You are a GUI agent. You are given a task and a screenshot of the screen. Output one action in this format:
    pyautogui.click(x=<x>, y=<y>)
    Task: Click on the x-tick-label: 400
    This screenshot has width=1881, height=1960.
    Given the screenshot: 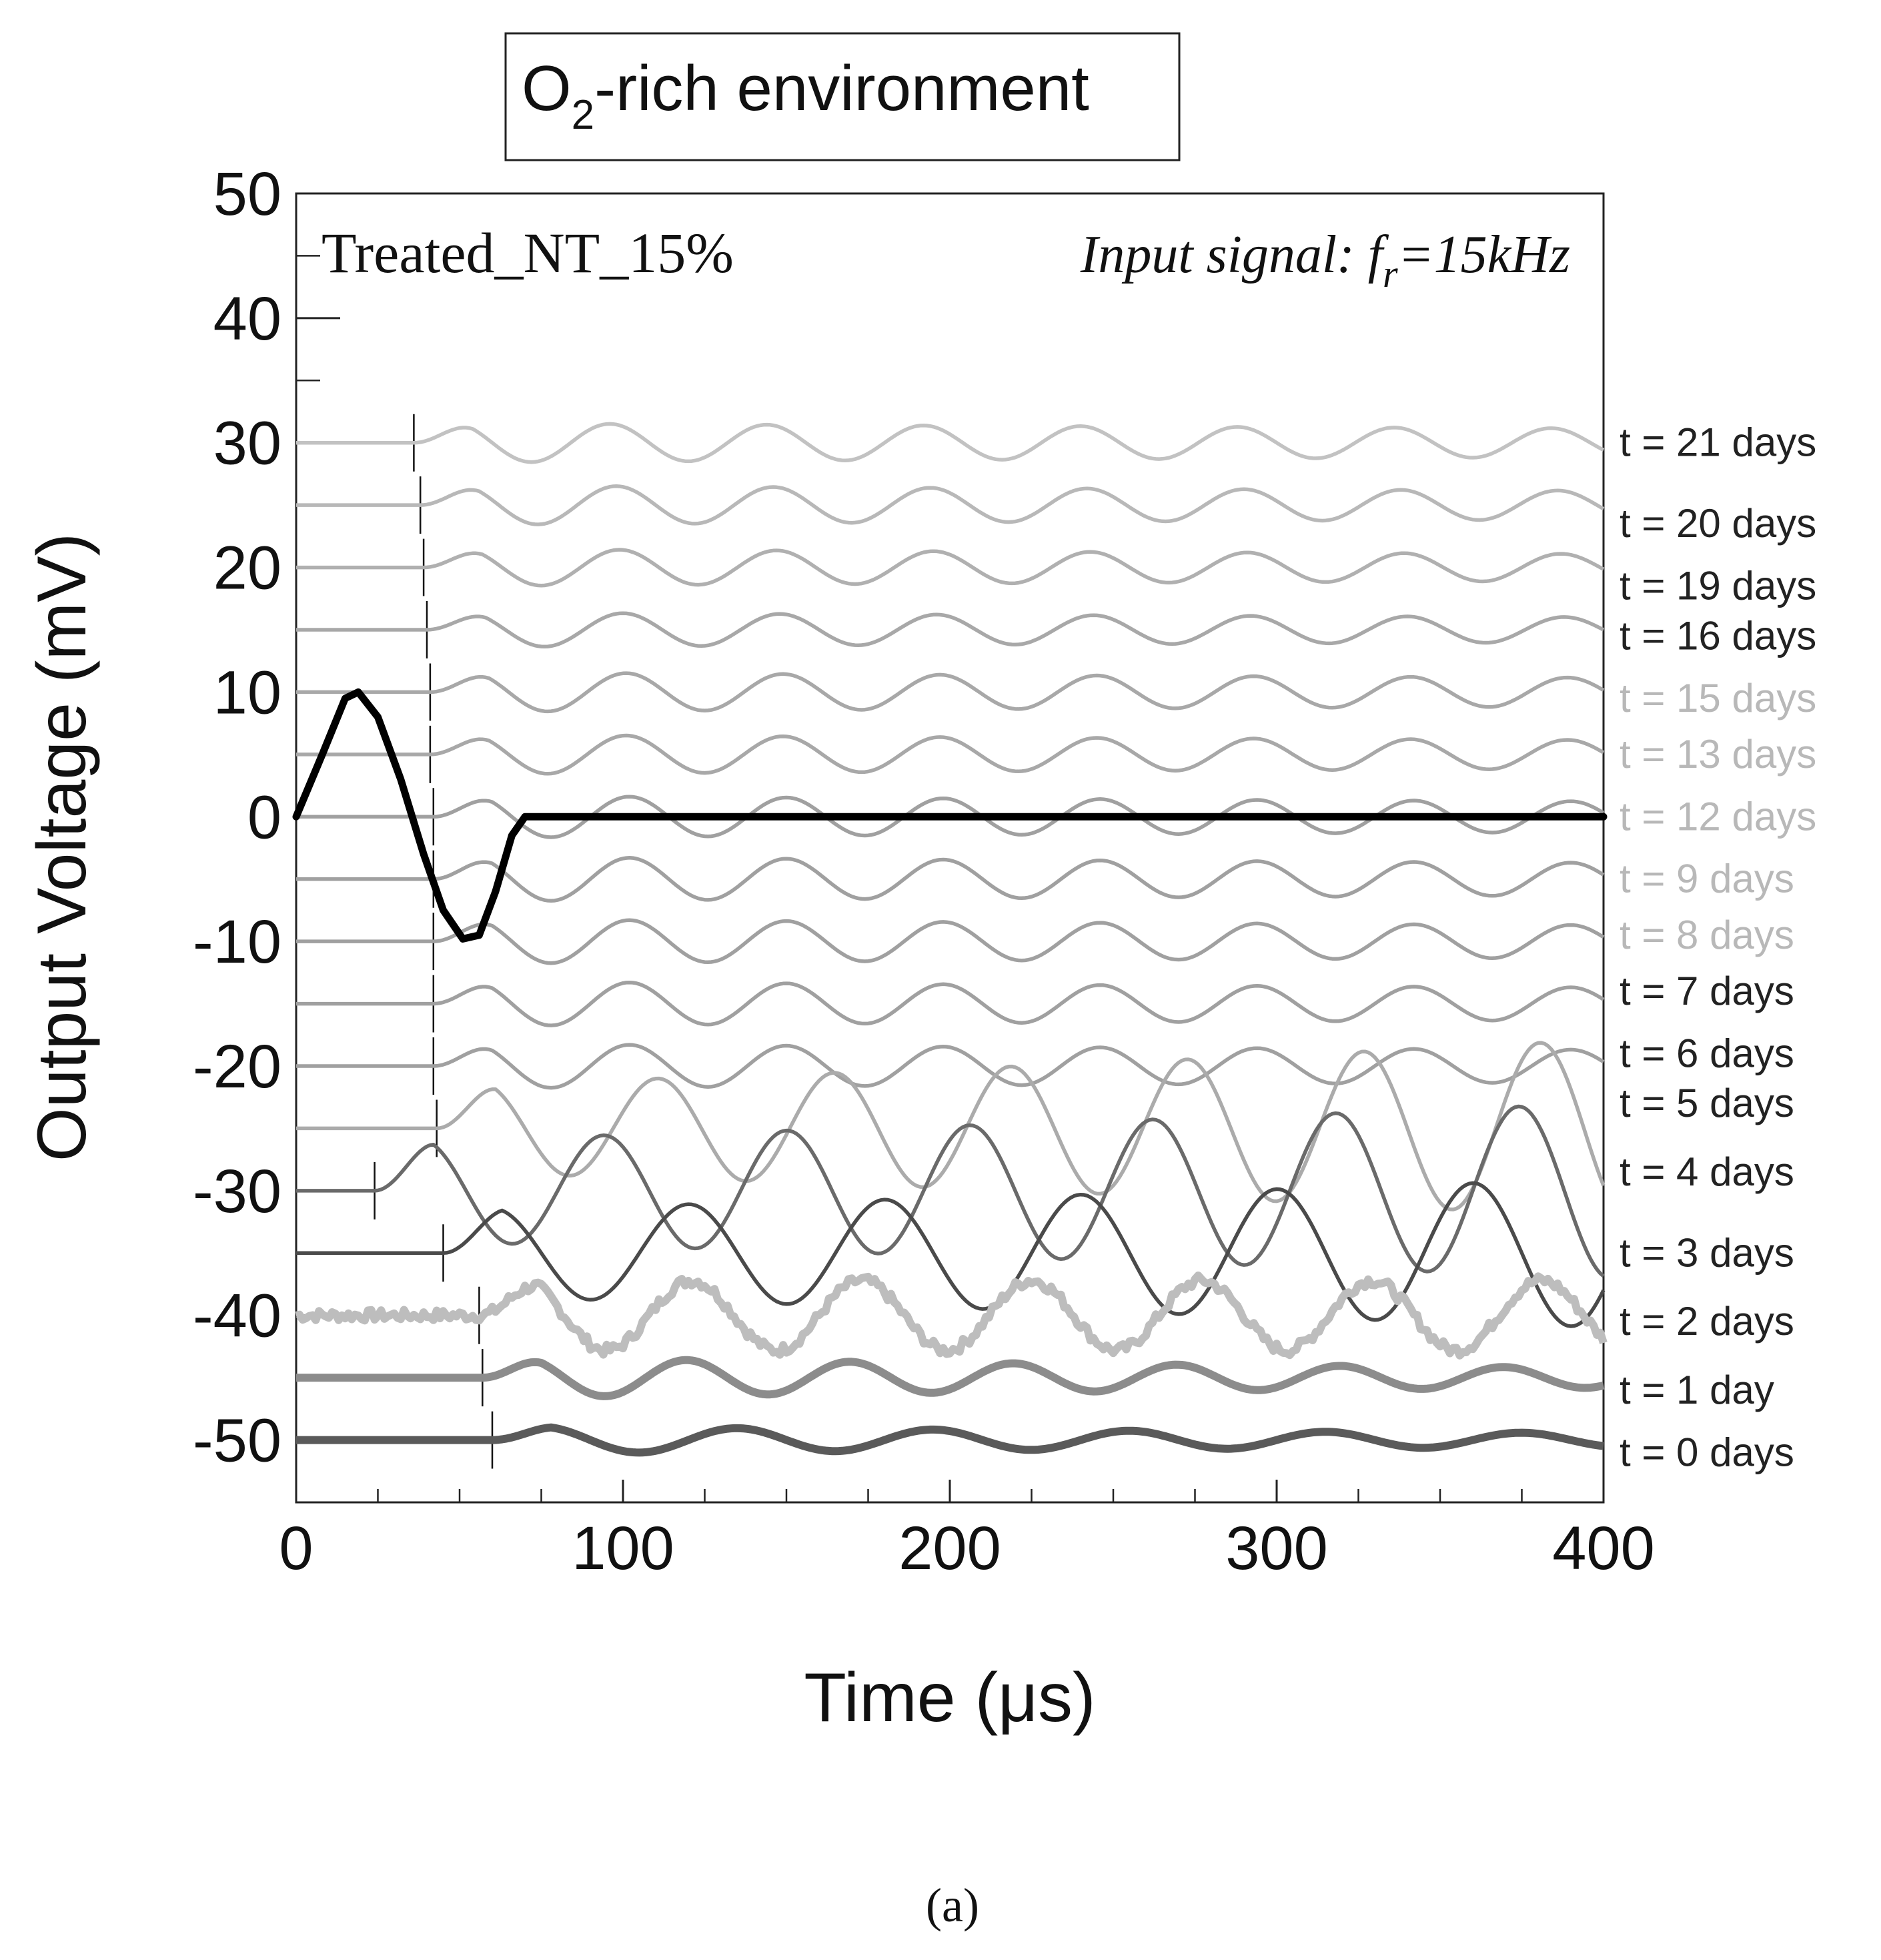 What is the action you would take?
    pyautogui.click(x=1604, y=1548)
    